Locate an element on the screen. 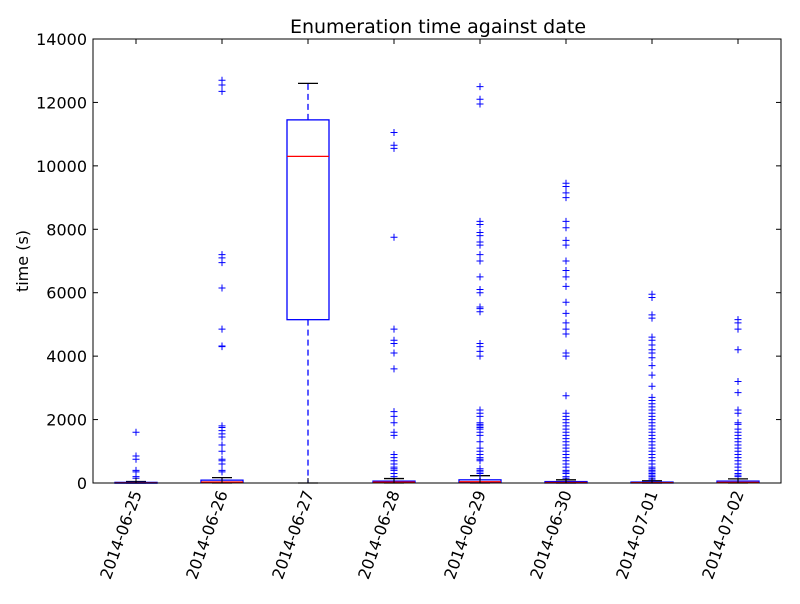 The height and width of the screenshot is (604, 800). y-tick-label: 2000 is located at coordinates (66, 420).